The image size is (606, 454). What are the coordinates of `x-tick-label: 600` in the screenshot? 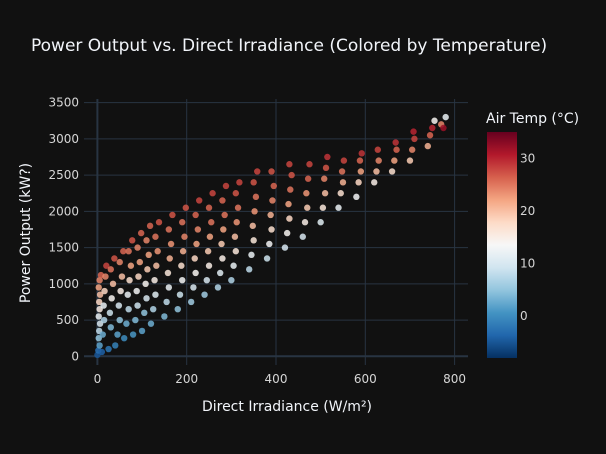 It's located at (365, 379).